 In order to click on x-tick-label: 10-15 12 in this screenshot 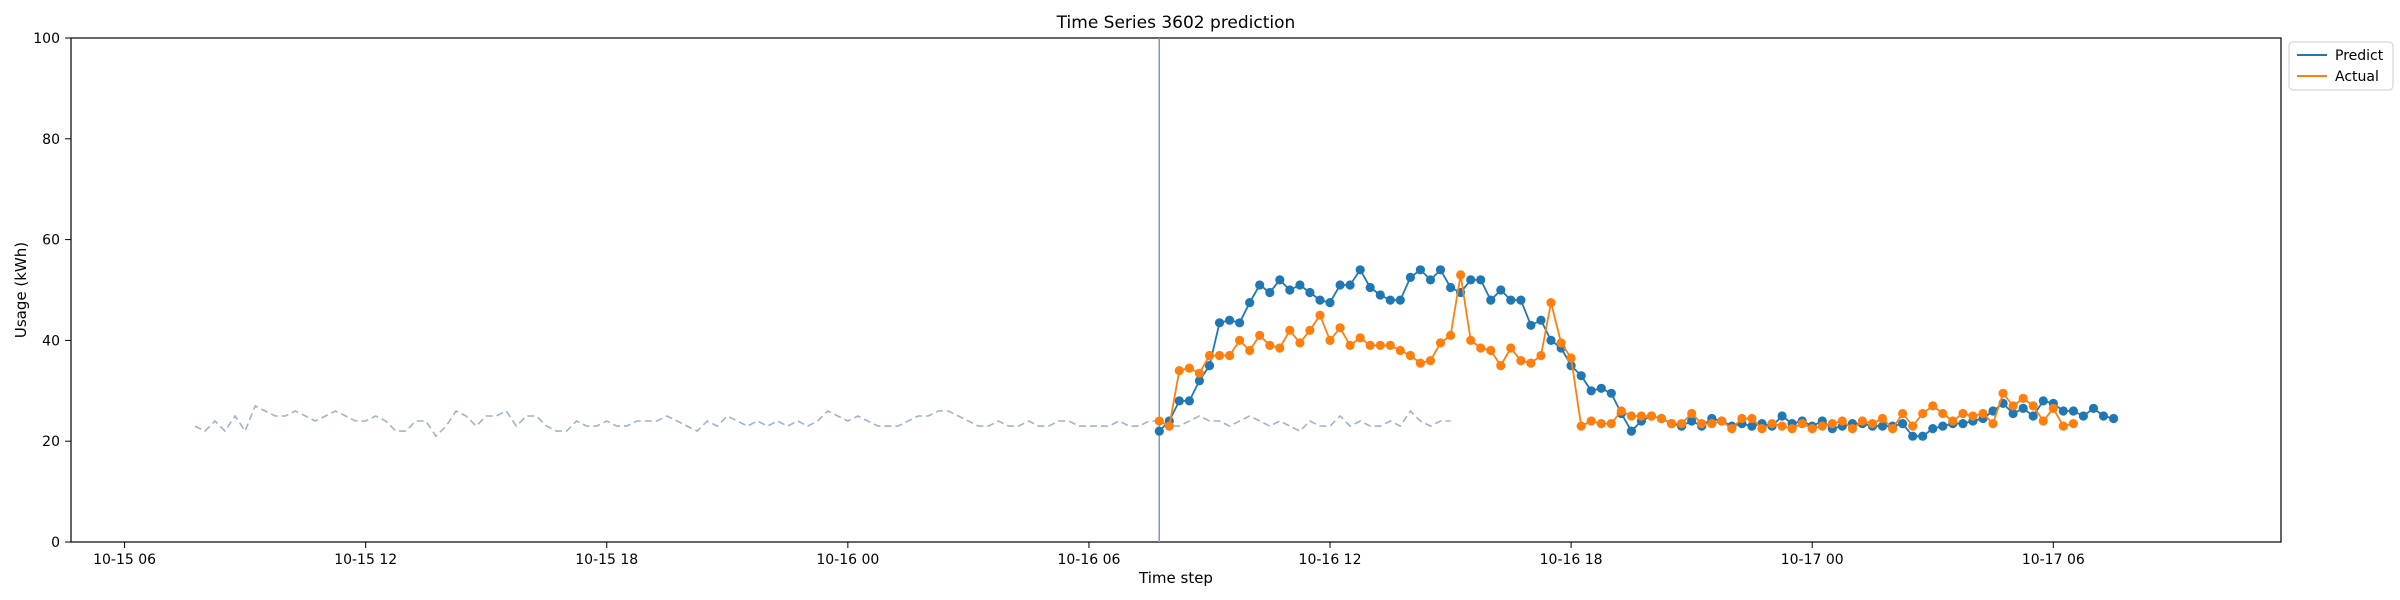, I will do `click(365, 560)`.